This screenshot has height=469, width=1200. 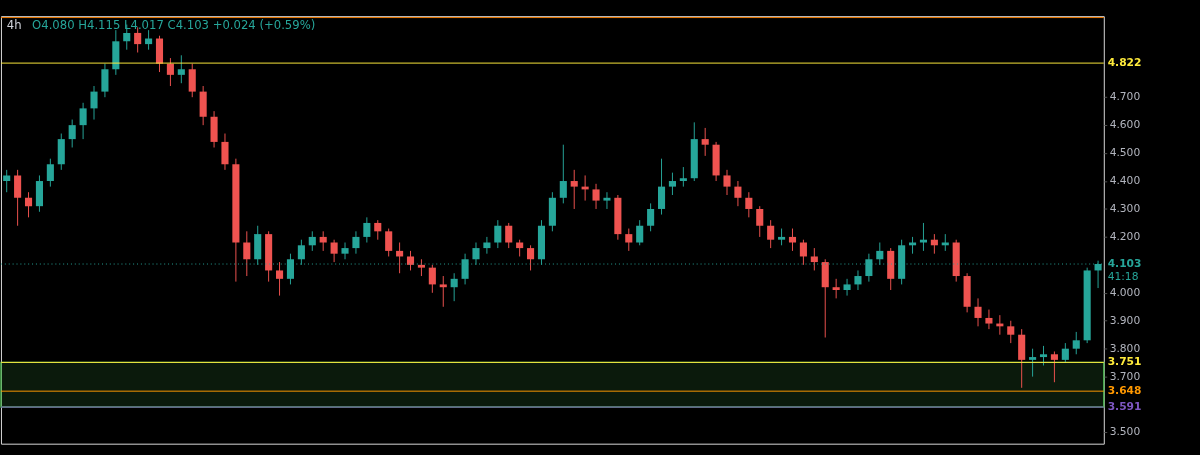 I want to click on y-tick-label: 3.800, so click(x=1125, y=348).